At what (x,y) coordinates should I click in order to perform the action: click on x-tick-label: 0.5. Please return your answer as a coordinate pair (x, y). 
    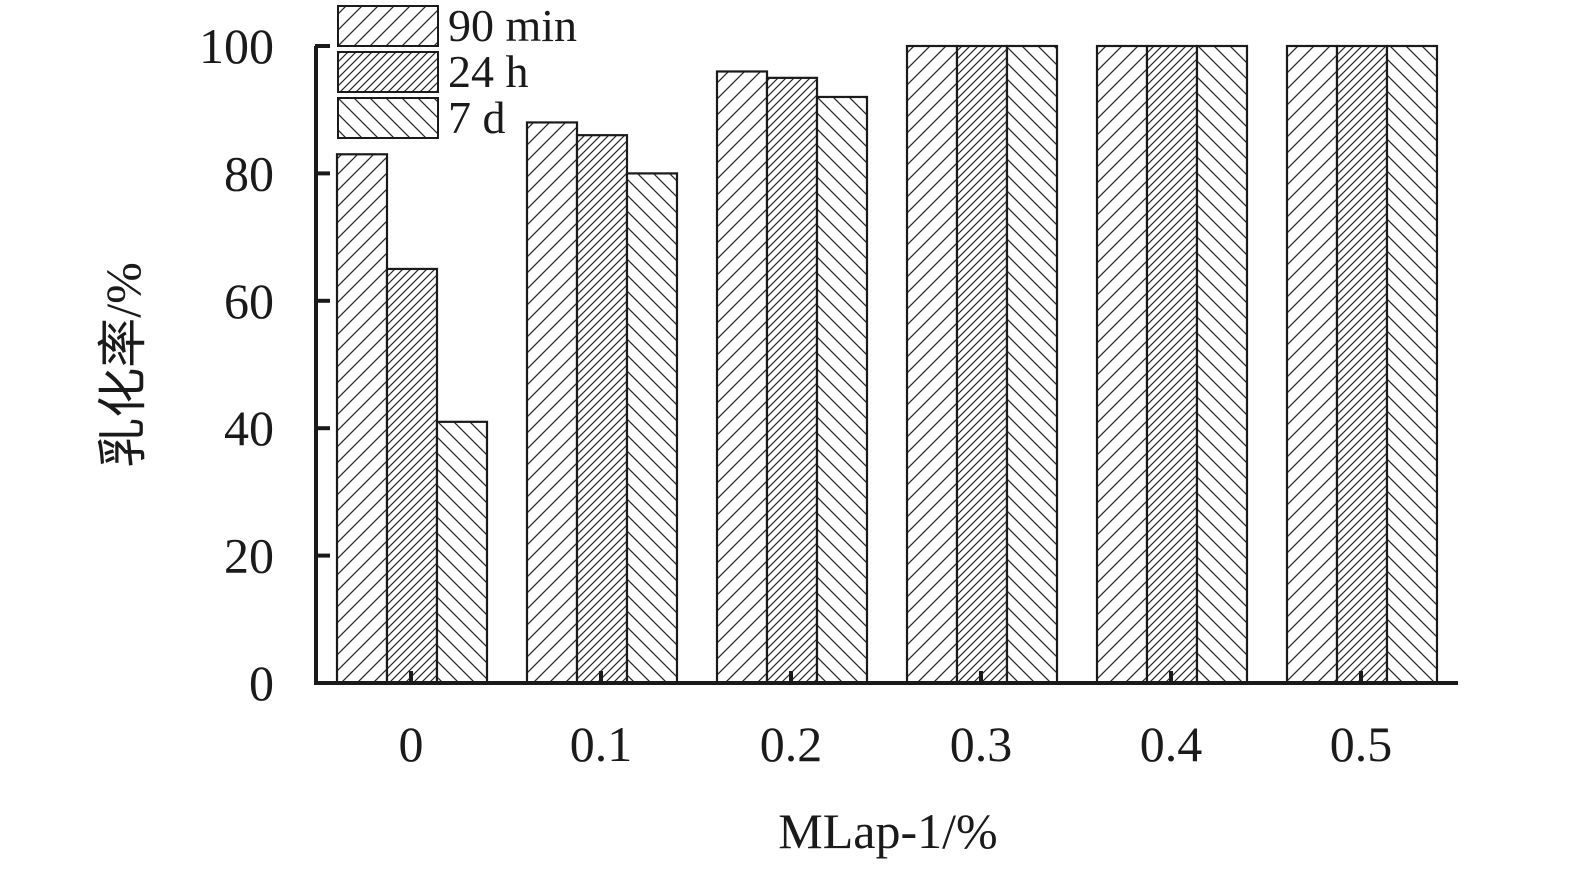
    Looking at the image, I should click on (1361, 744).